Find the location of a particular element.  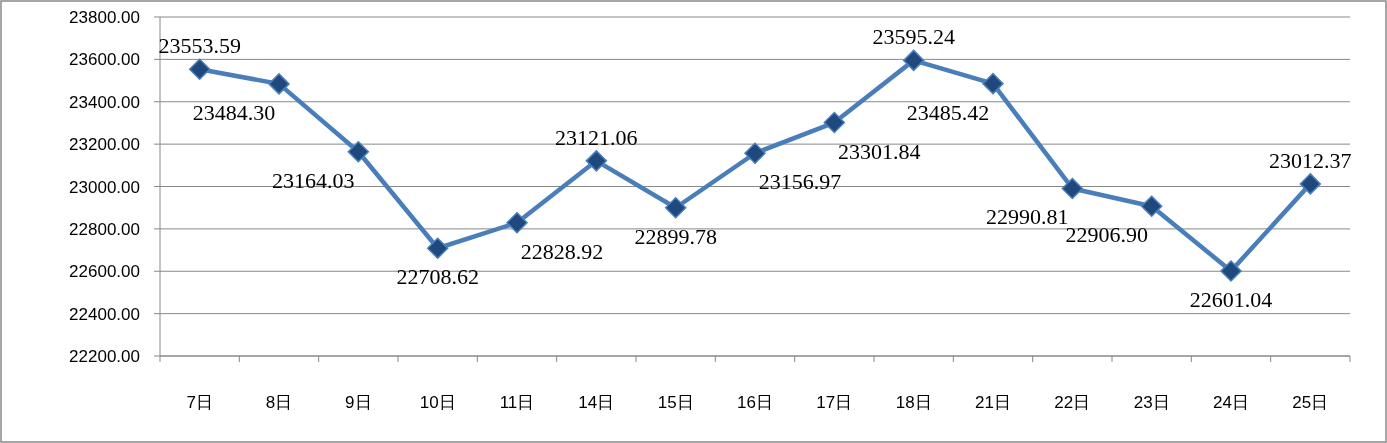

x-tick-label: 21日 is located at coordinates (993, 402).